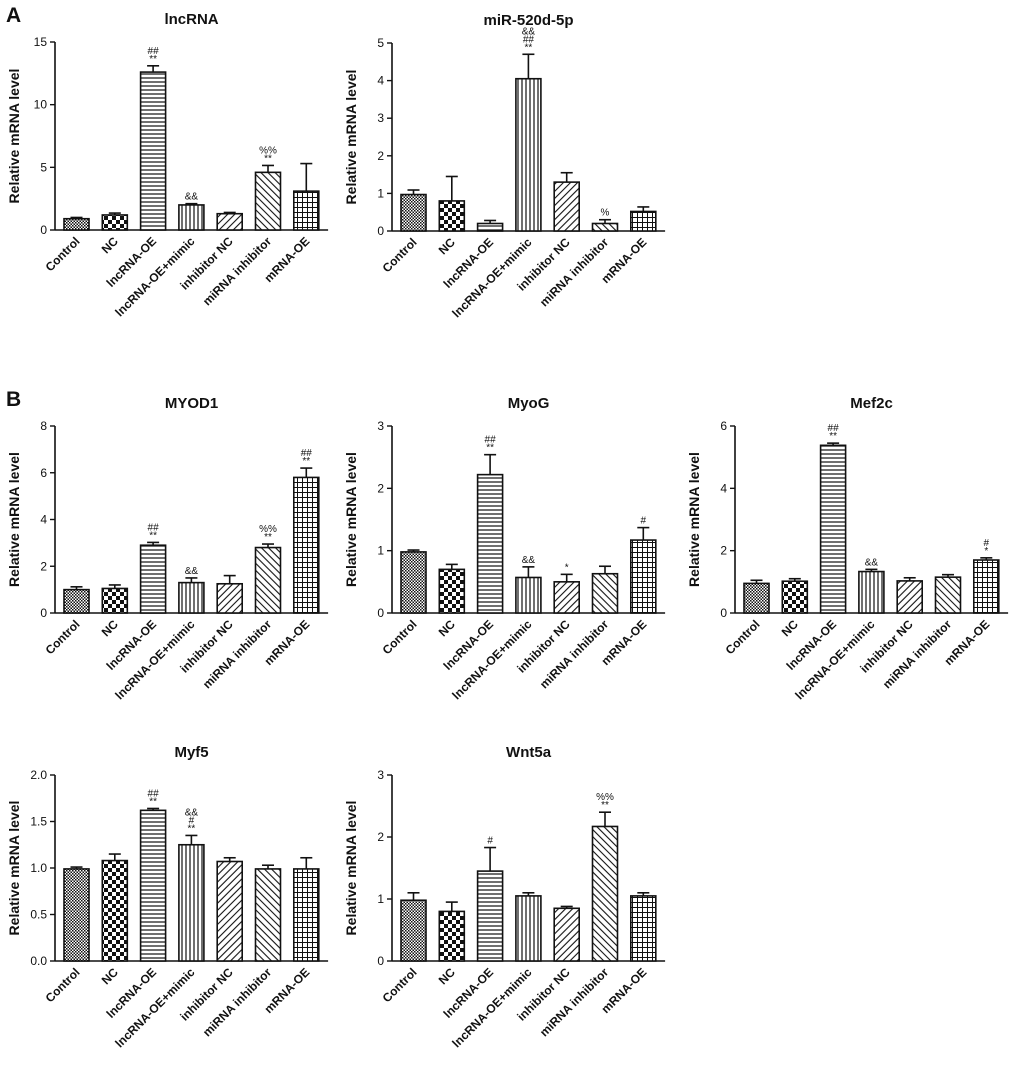 Image resolution: width=1020 pixels, height=1075 pixels. Describe the element at coordinates (38, 822) in the screenshot. I see `y-tick-label: 1.5` at that location.